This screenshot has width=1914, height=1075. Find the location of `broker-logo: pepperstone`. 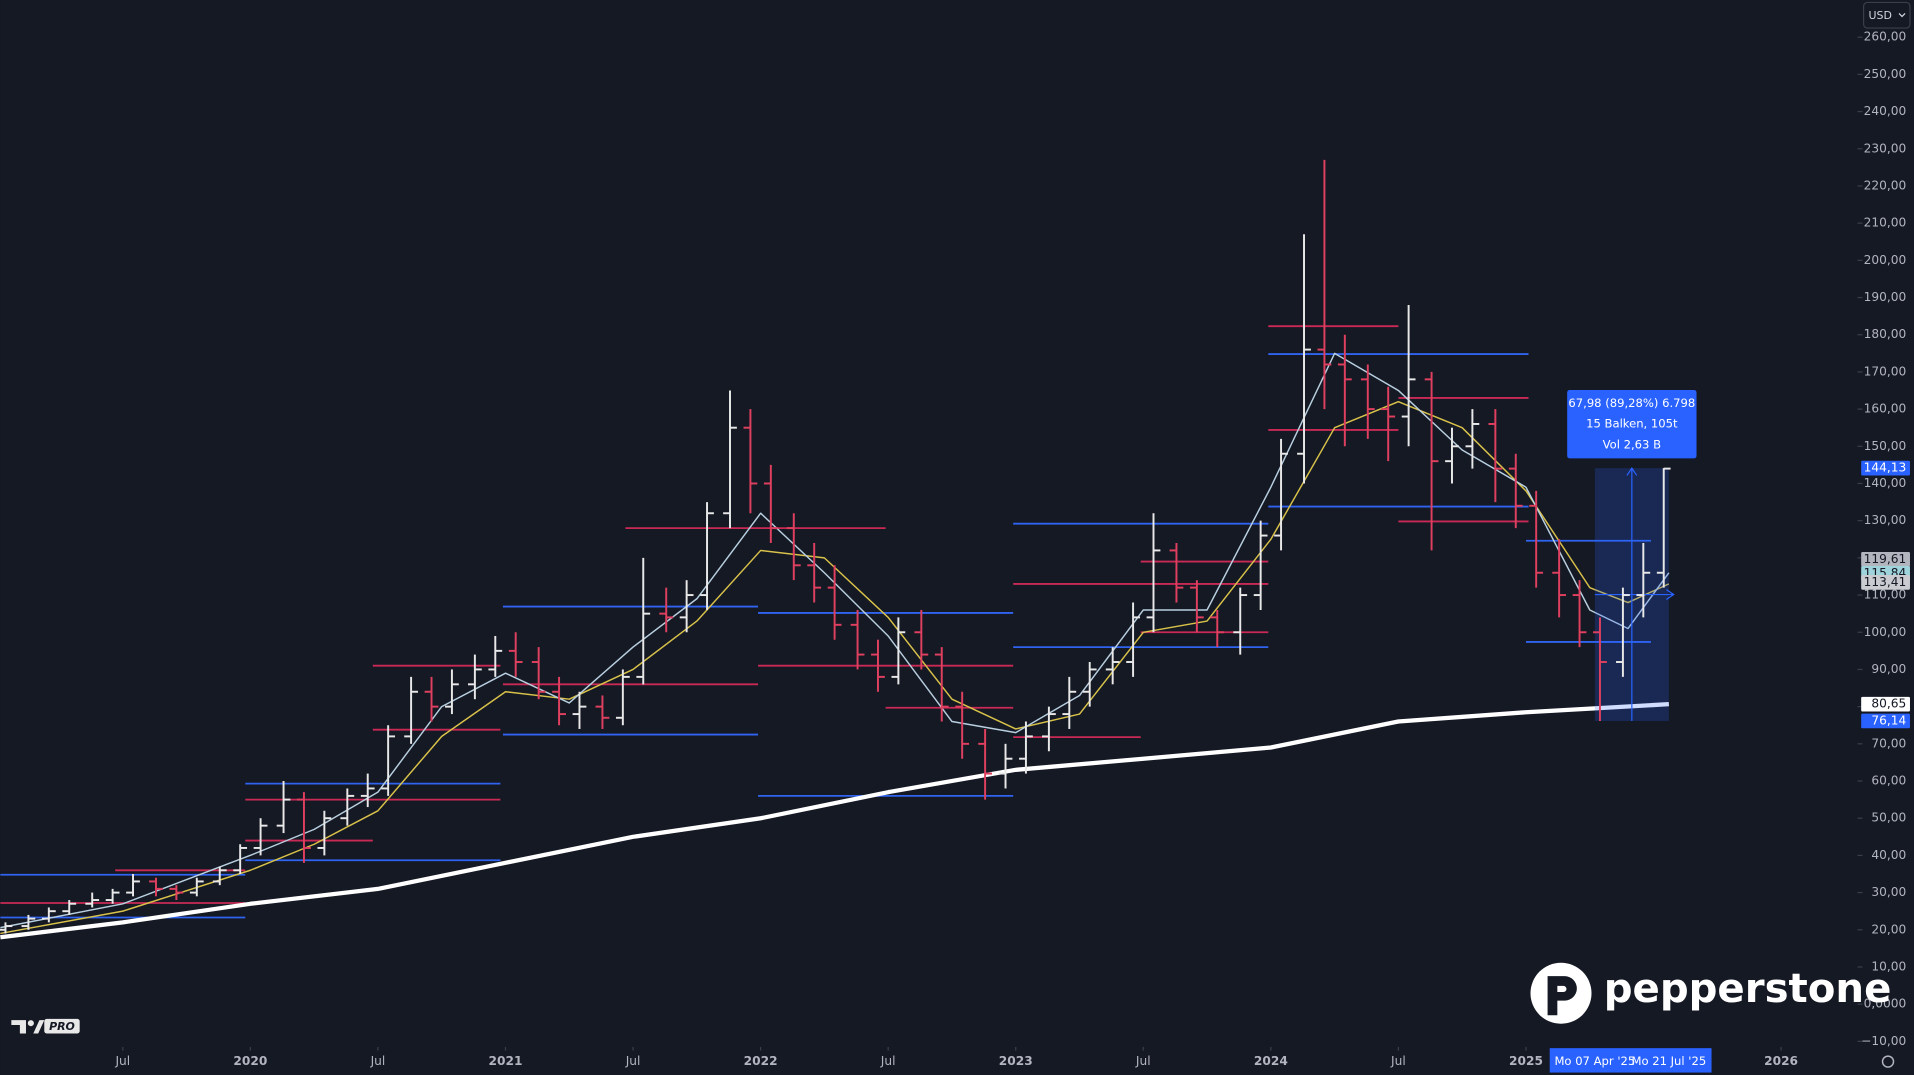

broker-logo: pepperstone is located at coordinates (1711, 993).